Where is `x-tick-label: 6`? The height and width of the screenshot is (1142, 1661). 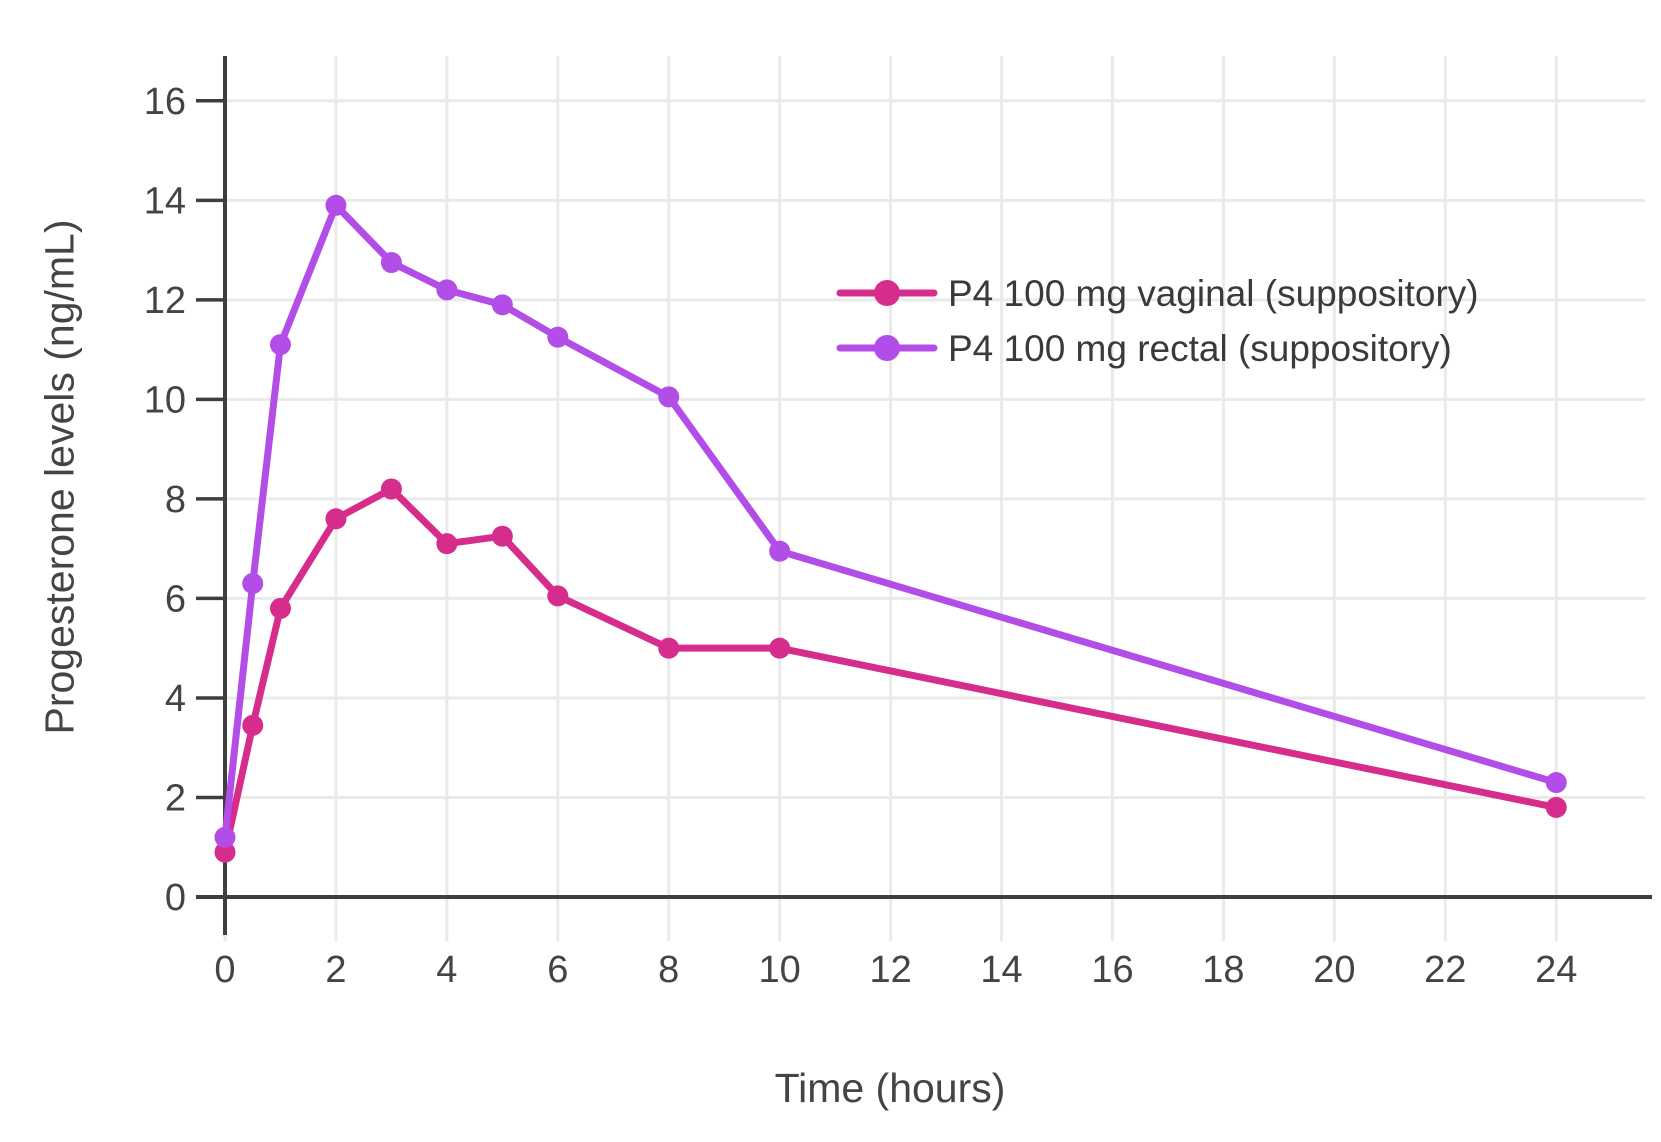
x-tick-label: 6 is located at coordinates (557, 970).